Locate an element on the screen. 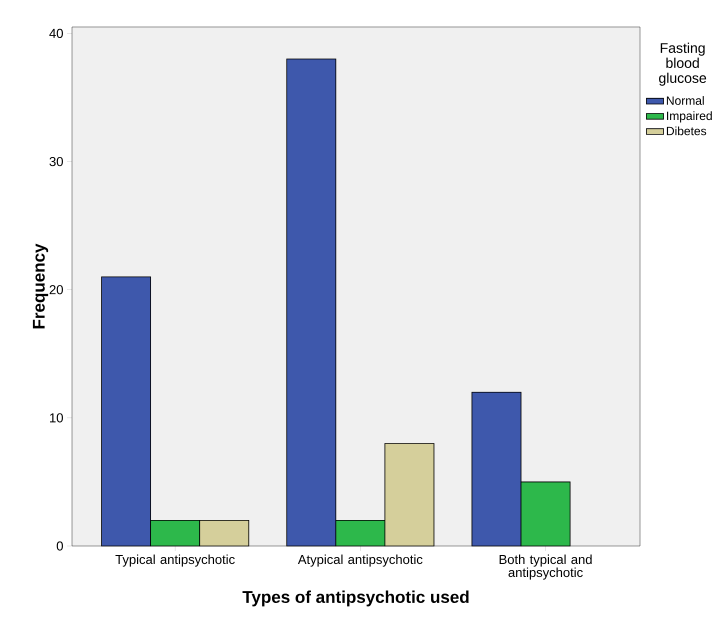 This screenshot has height=626, width=727. x-tick-label: Both typical and antipsychotic is located at coordinates (546, 567).